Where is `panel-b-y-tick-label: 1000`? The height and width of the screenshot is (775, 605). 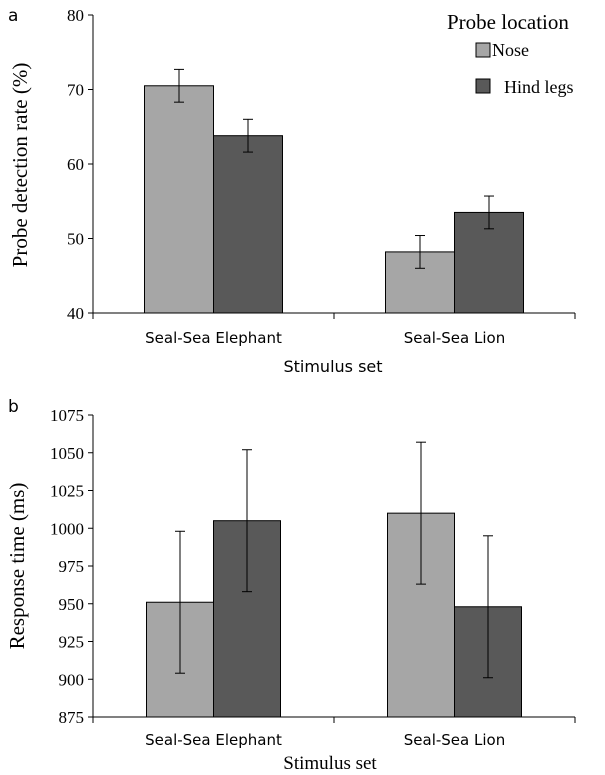 panel-b-y-tick-label: 1000 is located at coordinates (67, 528).